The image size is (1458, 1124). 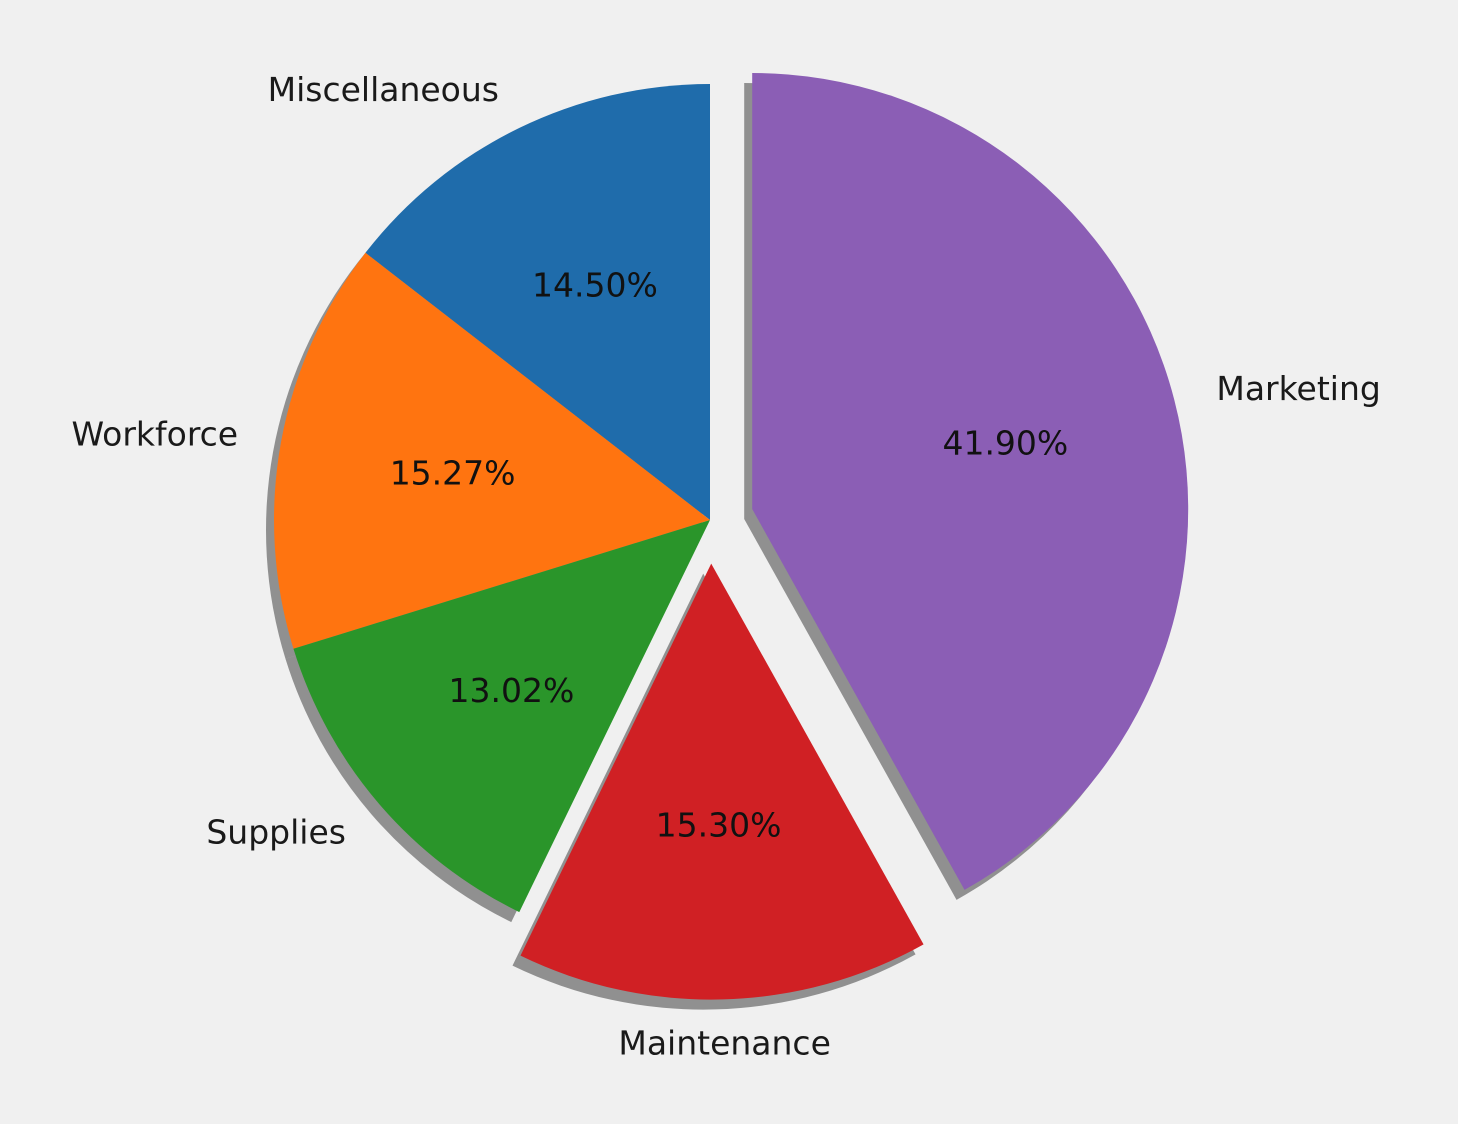 What do you see at coordinates (501, 716) in the screenshot?
I see `slice-supplies` at bounding box center [501, 716].